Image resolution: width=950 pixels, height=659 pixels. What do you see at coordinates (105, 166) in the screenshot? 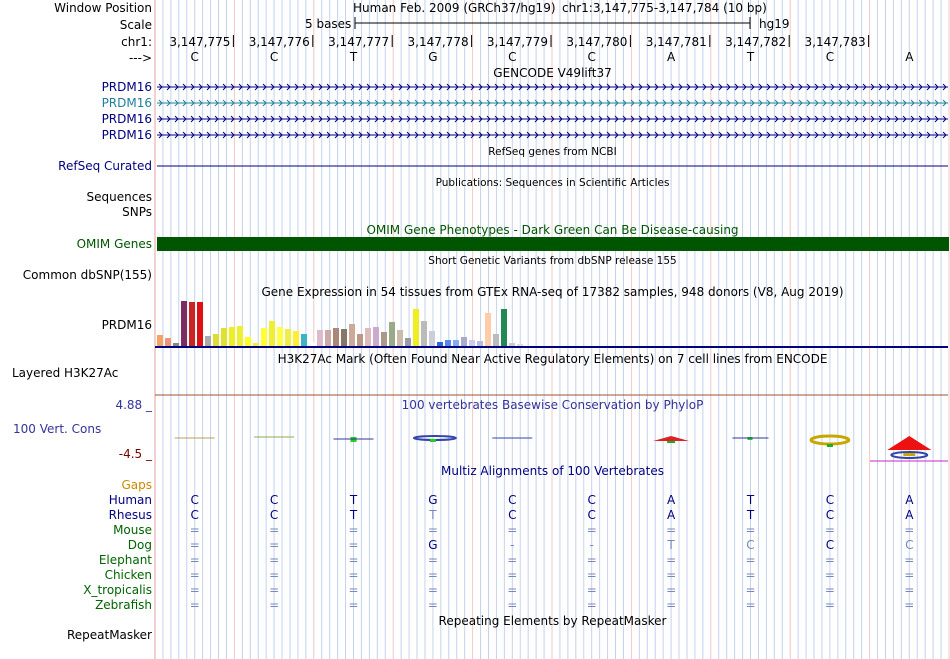
I see `refseq-label: RefSeq Curated` at bounding box center [105, 166].